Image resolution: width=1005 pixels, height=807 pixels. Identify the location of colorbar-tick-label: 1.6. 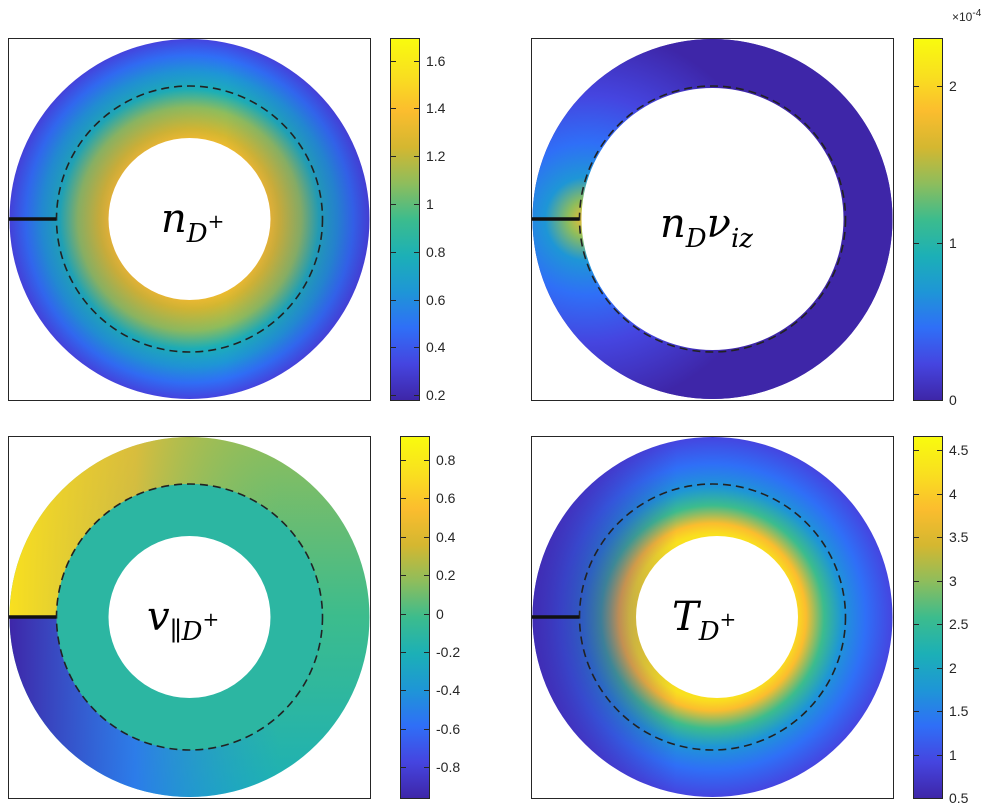
(436, 61).